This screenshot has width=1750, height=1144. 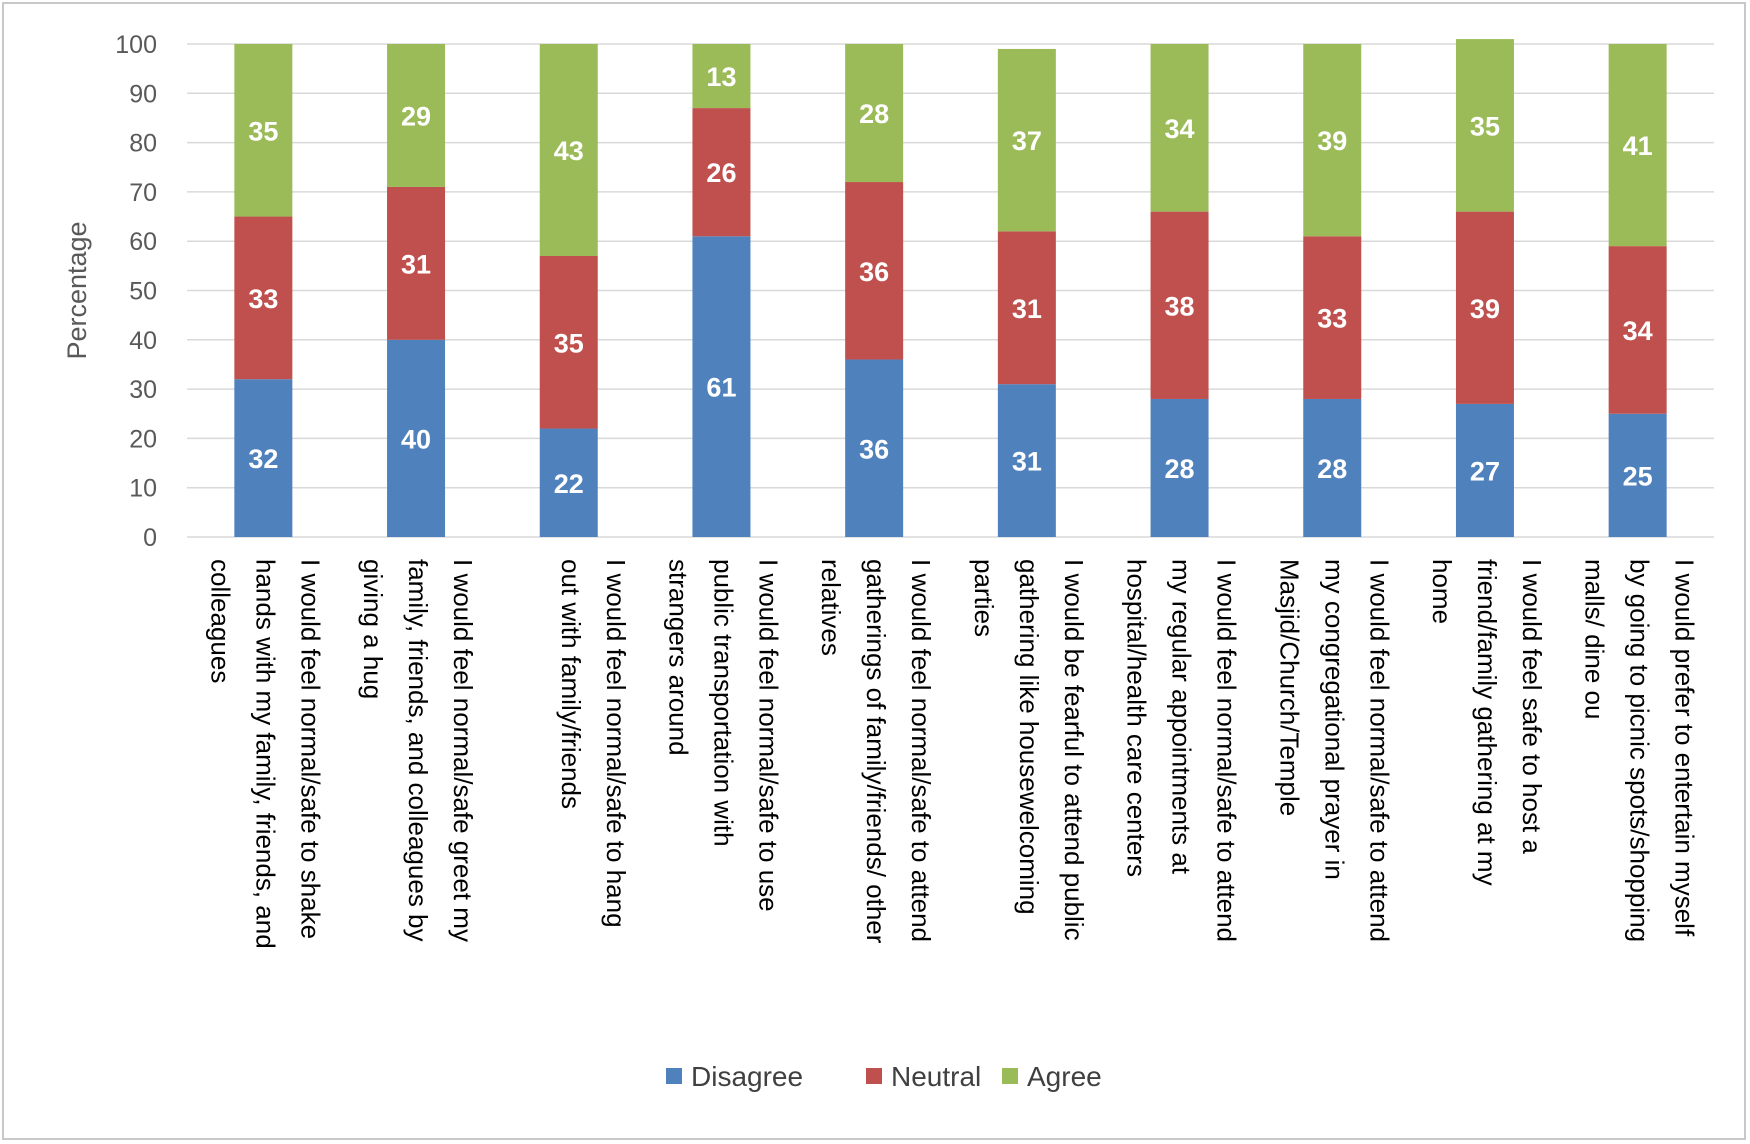 I want to click on legend-swatch-agree, so click(x=1010, y=1076).